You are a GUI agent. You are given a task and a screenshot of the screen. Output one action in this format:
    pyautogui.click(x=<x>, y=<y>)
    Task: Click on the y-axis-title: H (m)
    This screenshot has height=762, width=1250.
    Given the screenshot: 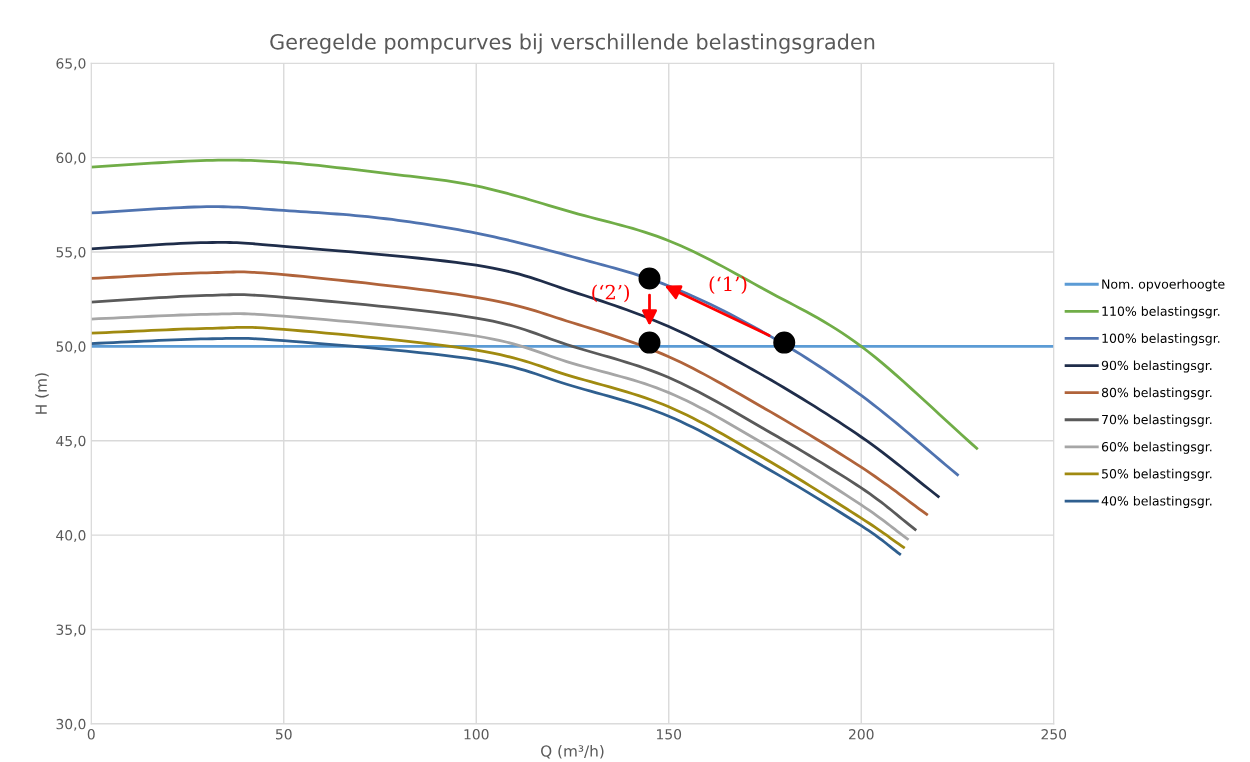 What is the action you would take?
    pyautogui.click(x=42, y=393)
    